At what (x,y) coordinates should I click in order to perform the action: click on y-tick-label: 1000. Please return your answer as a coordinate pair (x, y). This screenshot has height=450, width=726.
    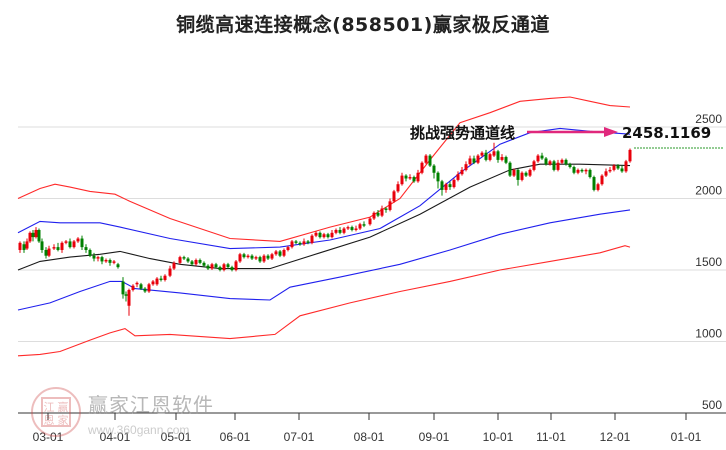
    Looking at the image, I should click on (708, 334).